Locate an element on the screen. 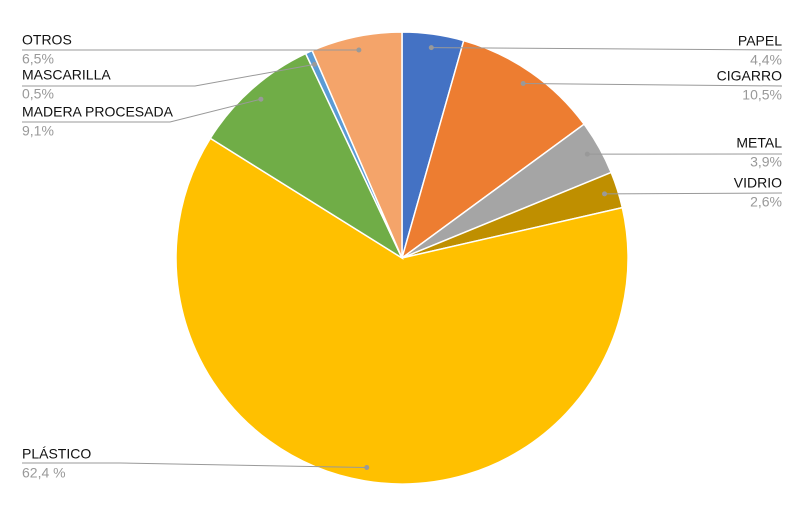 The image size is (800, 513). category-label: MADERA PROCESADA is located at coordinates (98, 112).